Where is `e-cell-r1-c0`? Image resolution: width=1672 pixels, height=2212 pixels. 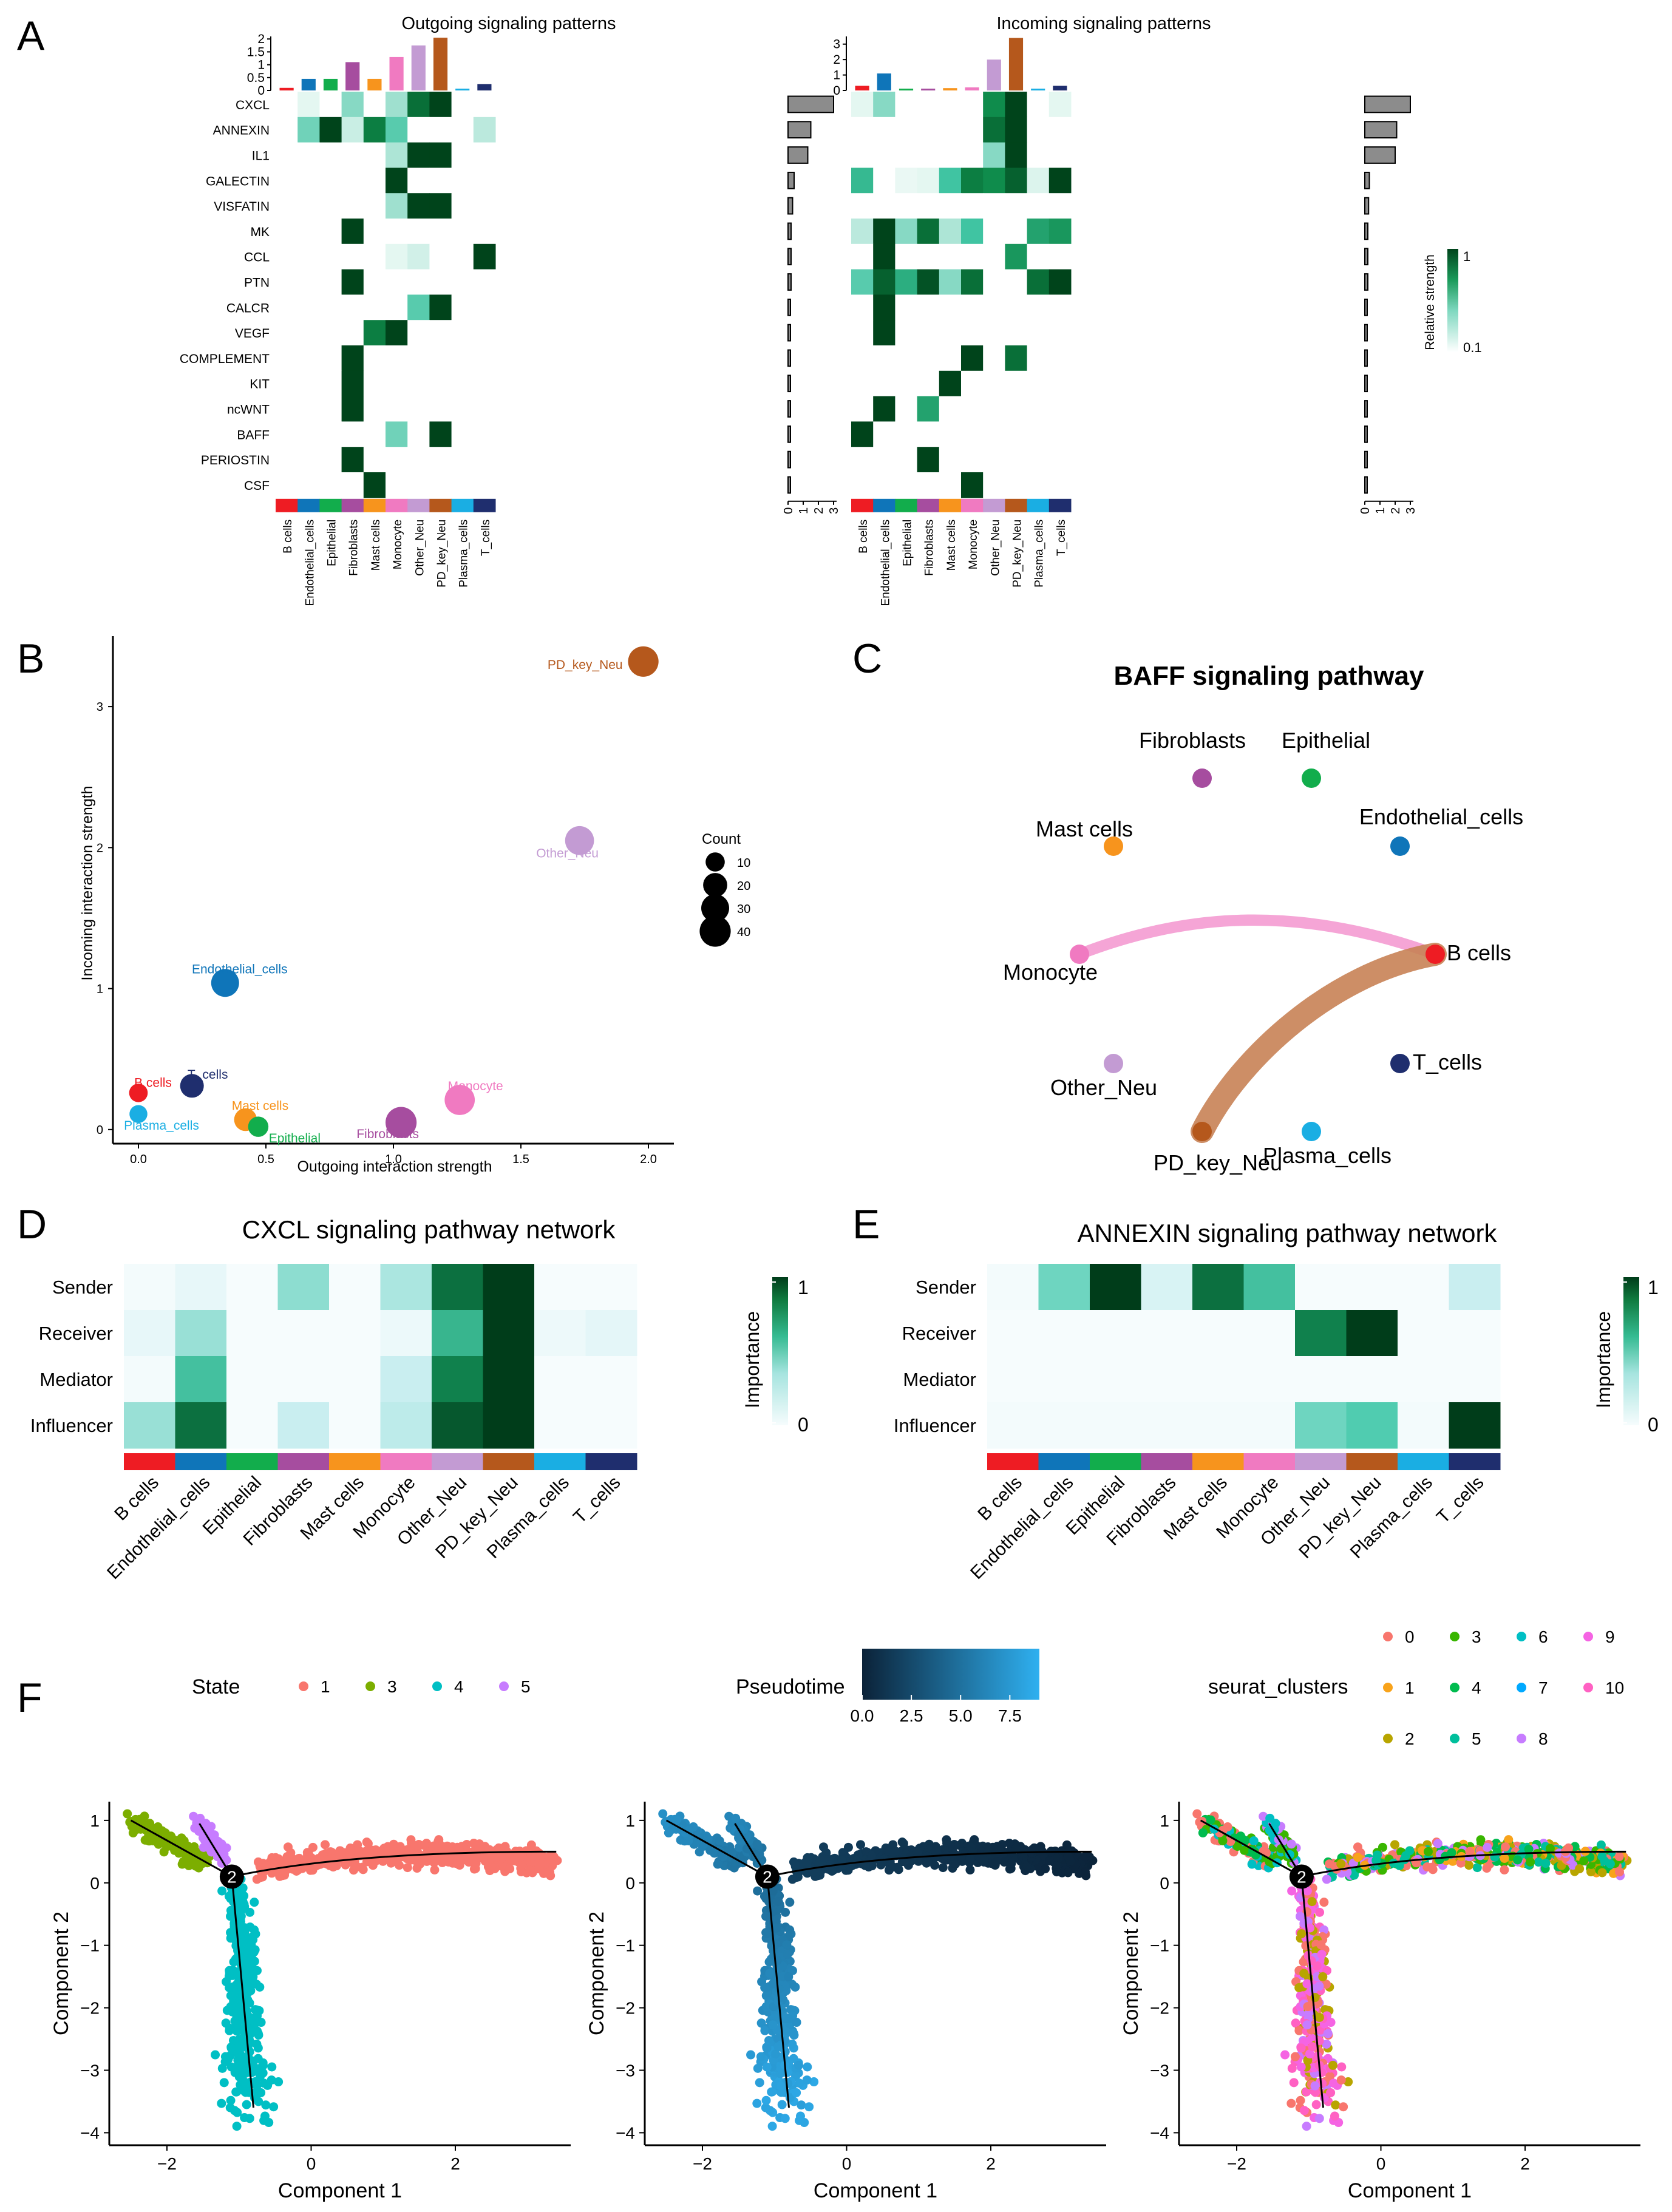 e-cell-r1-c0 is located at coordinates (1013, 1333).